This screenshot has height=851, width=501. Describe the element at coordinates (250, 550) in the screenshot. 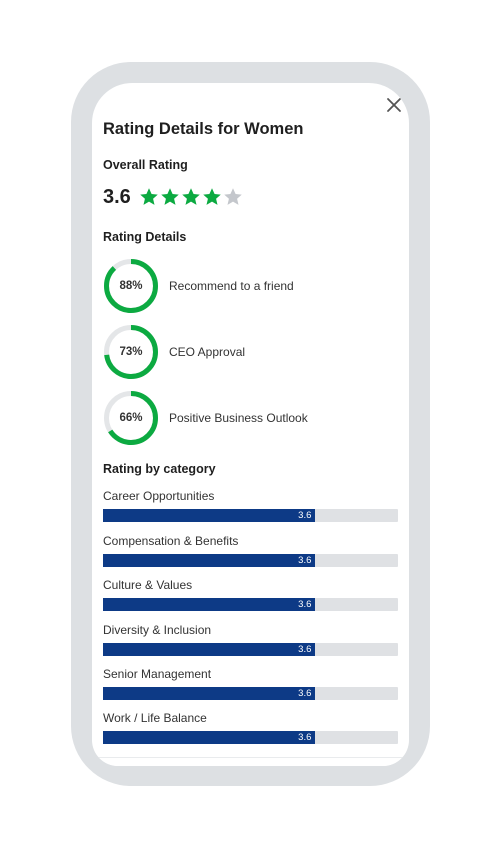

I see `category-rating: Compensation & Benefits 3.6` at that location.